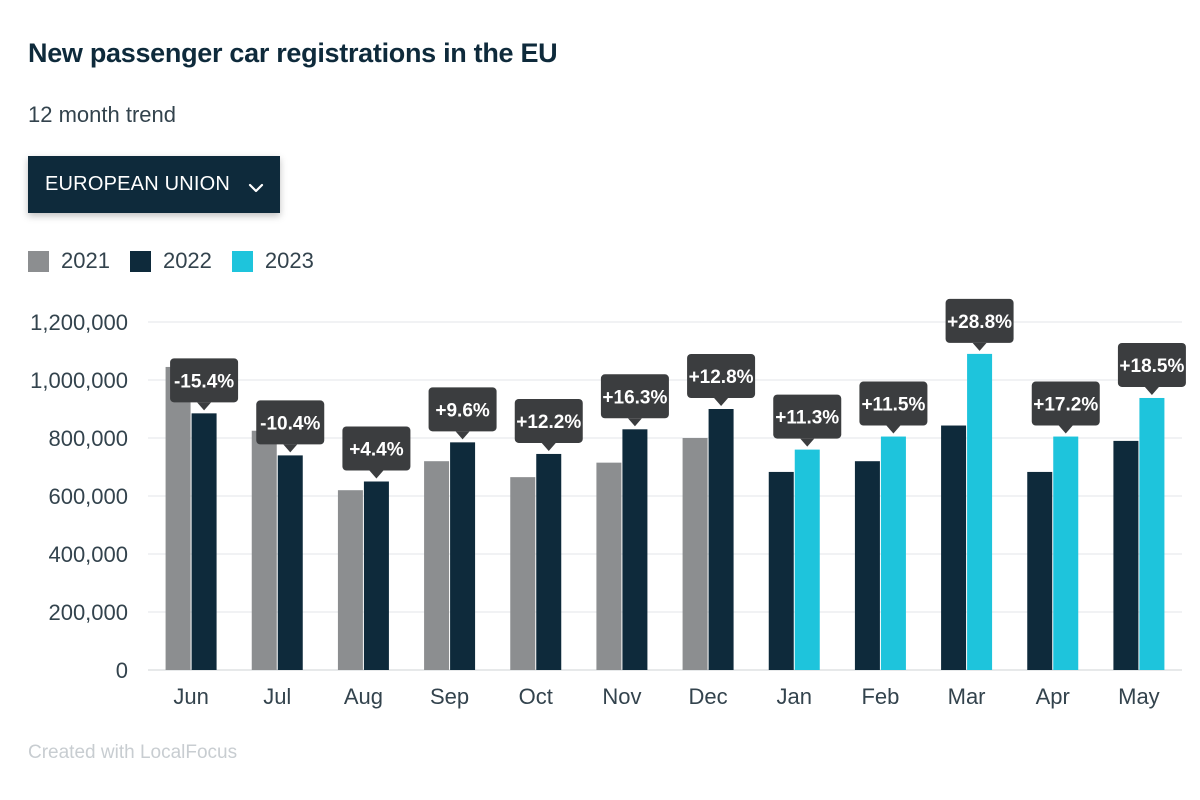  Describe the element at coordinates (536, 696) in the screenshot. I see `x-tick-label: Oct` at that location.